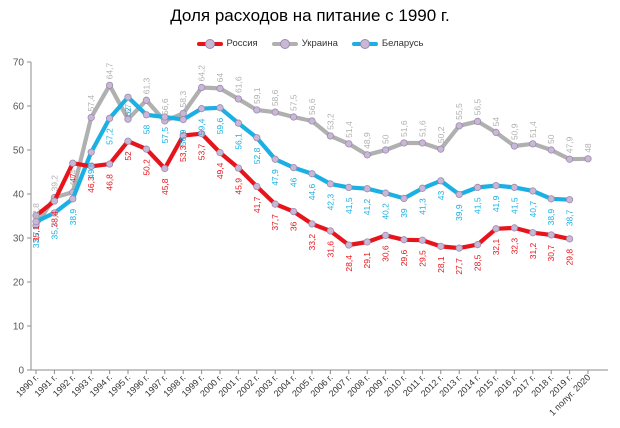 This screenshot has width=620, height=428. What do you see at coordinates (459, 266) in the screenshot?
I see `data-label-0: 27,7` at bounding box center [459, 266].